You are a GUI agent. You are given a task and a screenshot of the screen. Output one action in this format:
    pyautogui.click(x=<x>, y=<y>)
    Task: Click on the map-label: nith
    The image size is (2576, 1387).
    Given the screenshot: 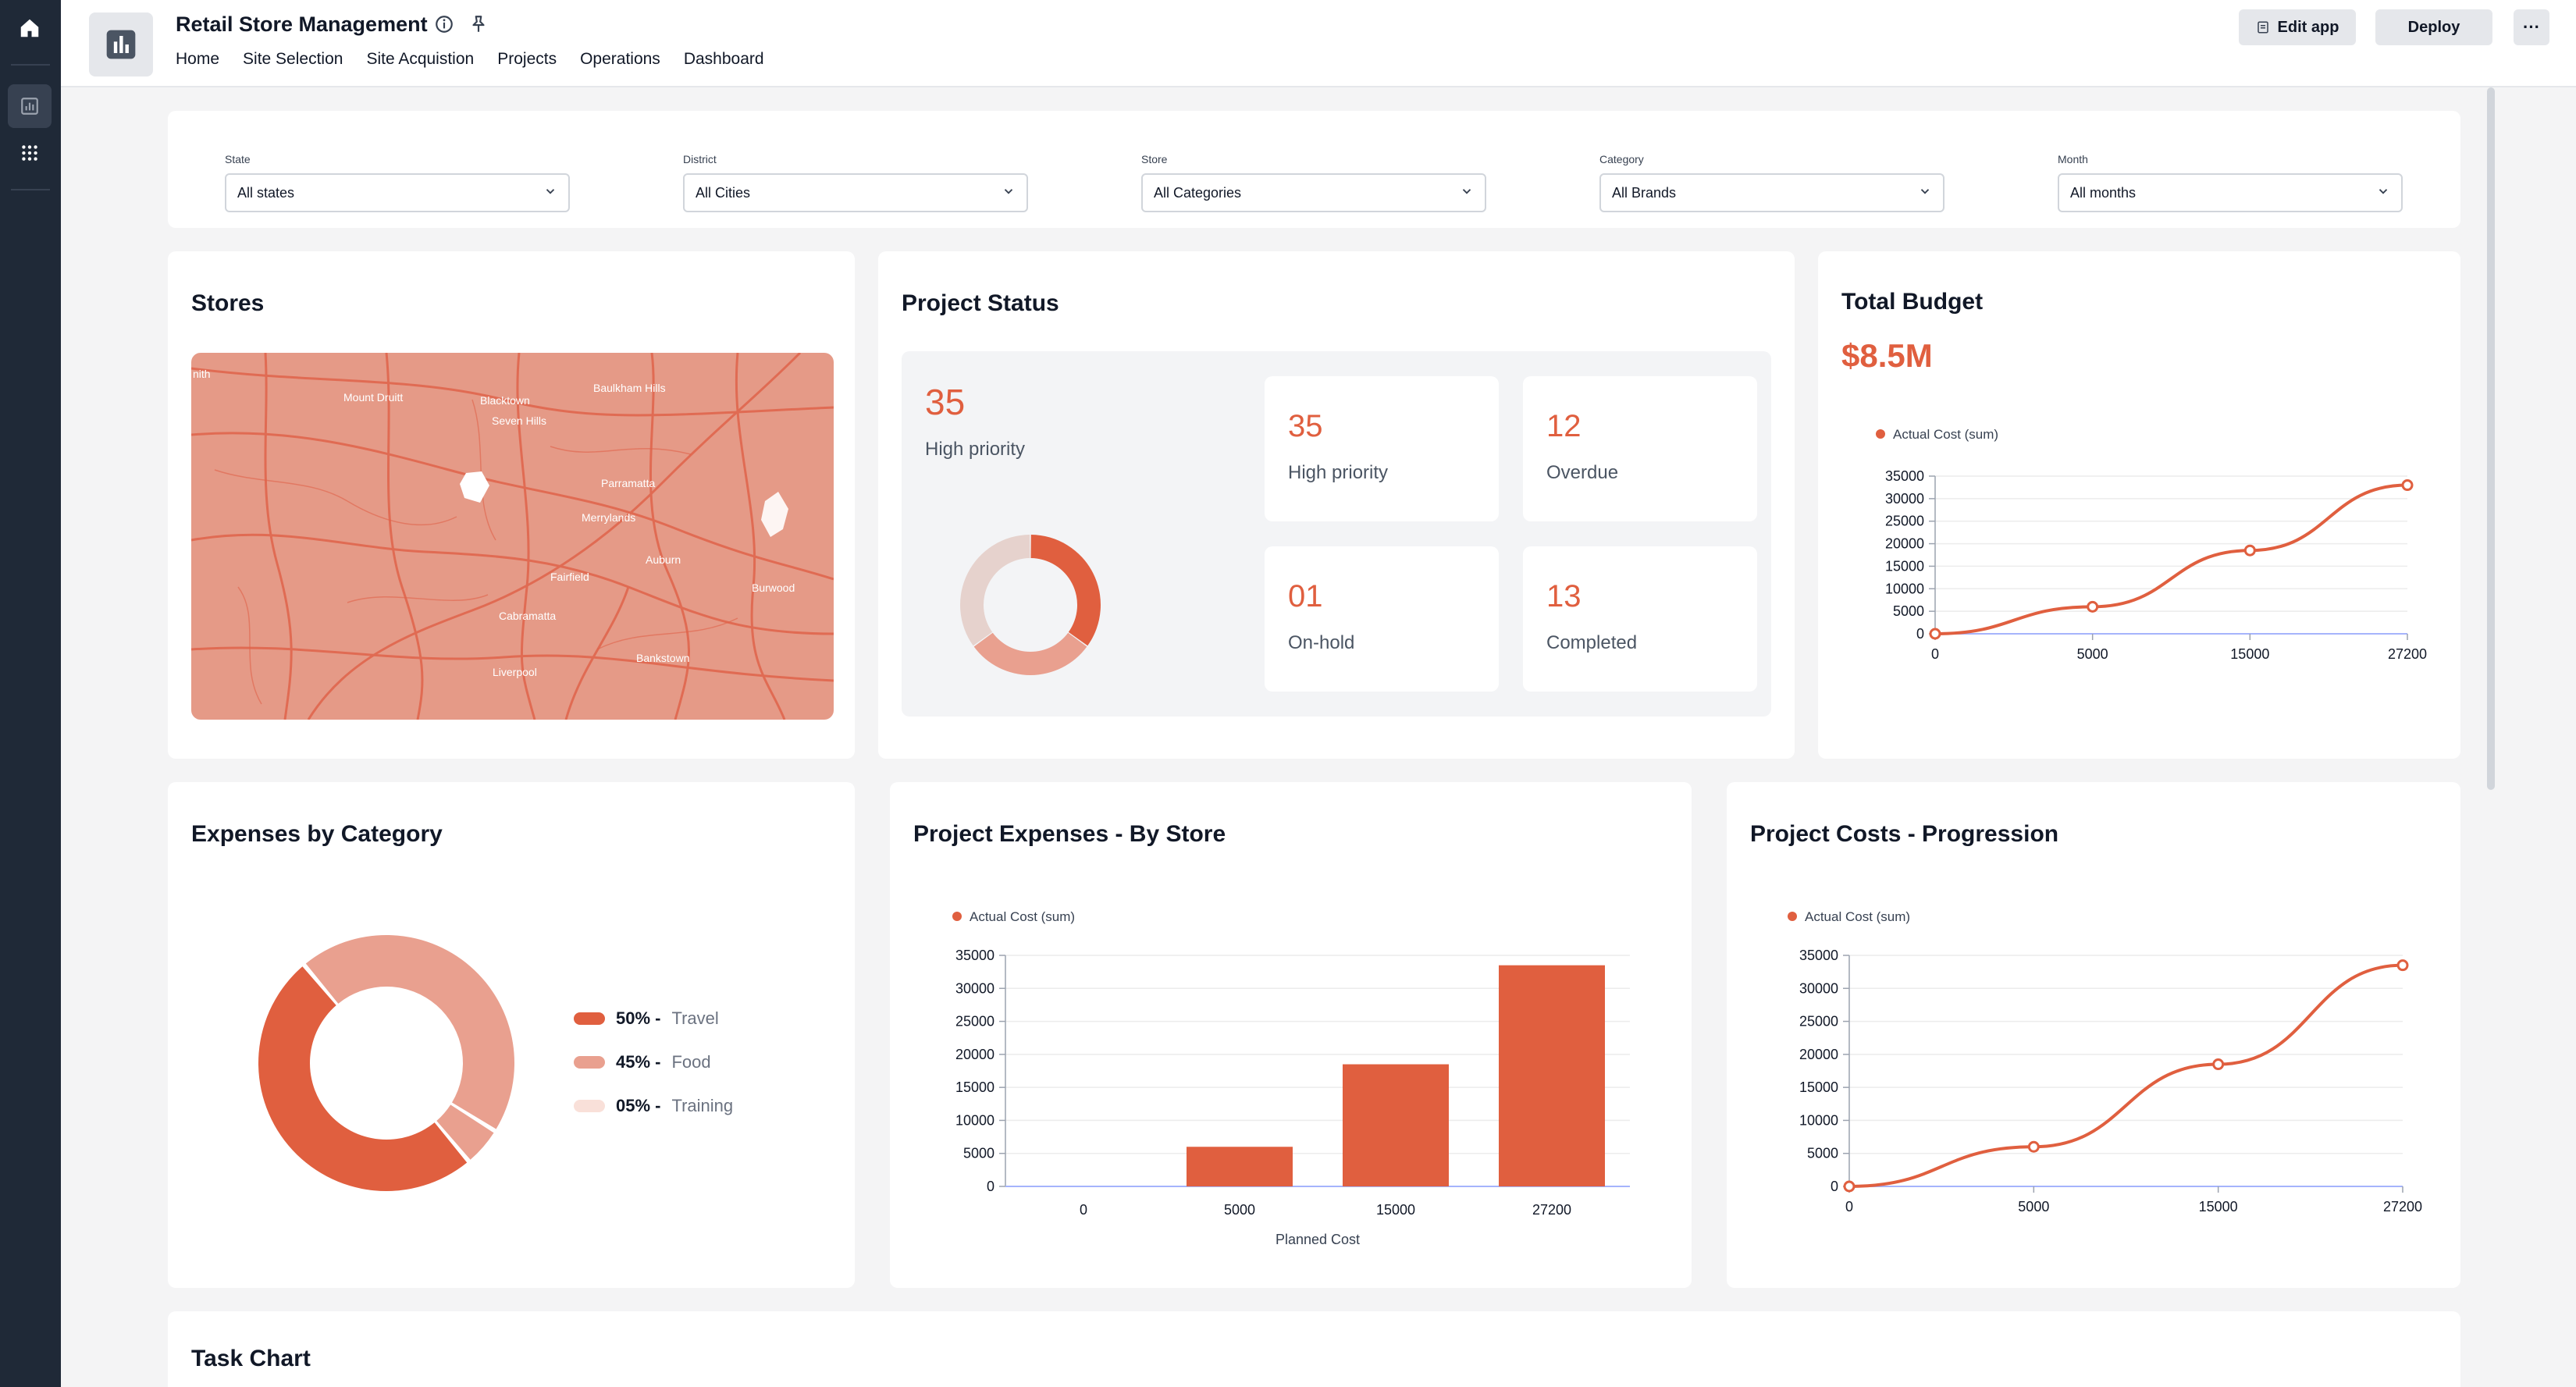 What is the action you would take?
    pyautogui.click(x=202, y=374)
    